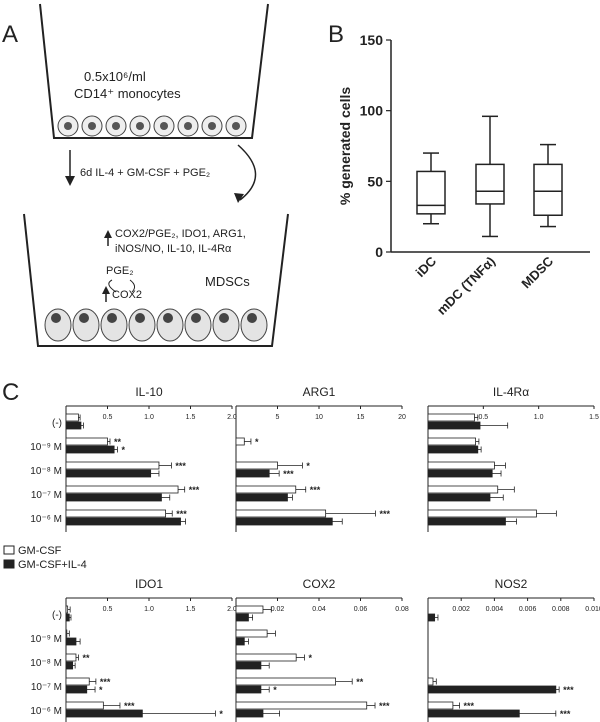 This screenshot has height=722, width=600. I want to click on cell-density-label: 0.5x10⁶/ml, so click(115, 76).